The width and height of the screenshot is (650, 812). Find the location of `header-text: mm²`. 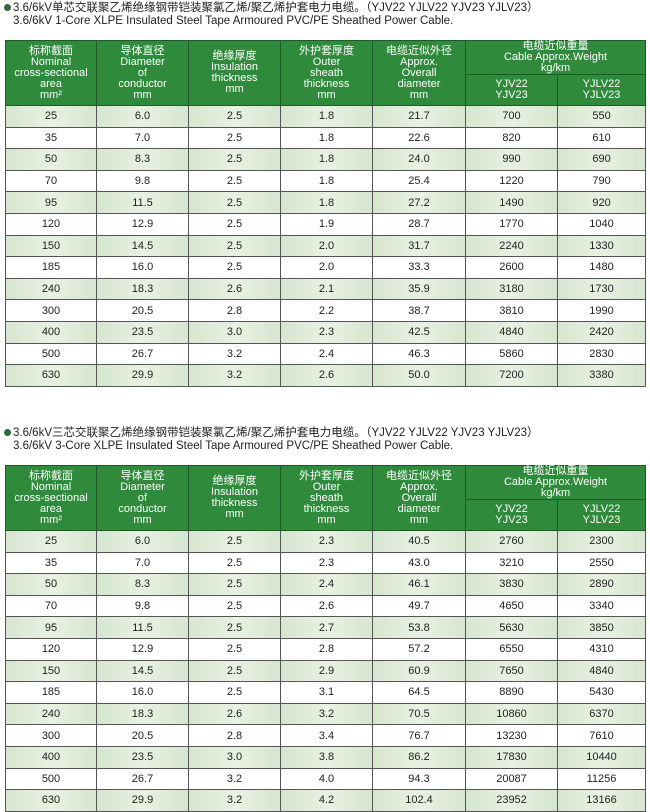

header-text: mm² is located at coordinates (51, 519).